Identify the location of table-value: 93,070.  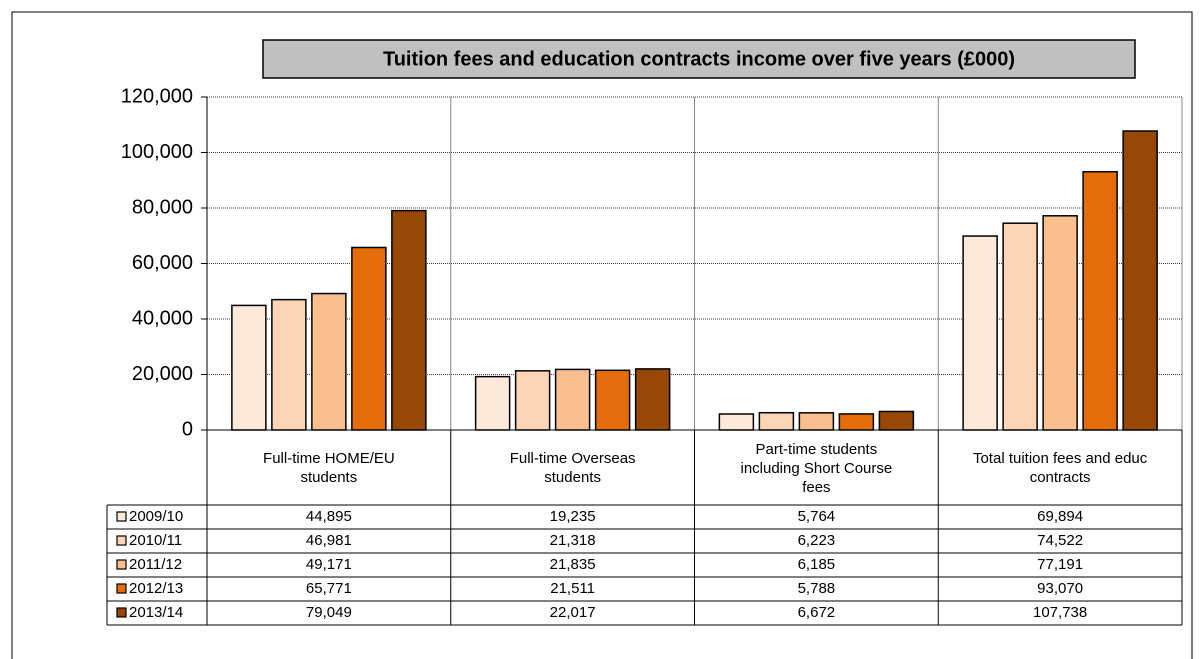
(1060, 588).